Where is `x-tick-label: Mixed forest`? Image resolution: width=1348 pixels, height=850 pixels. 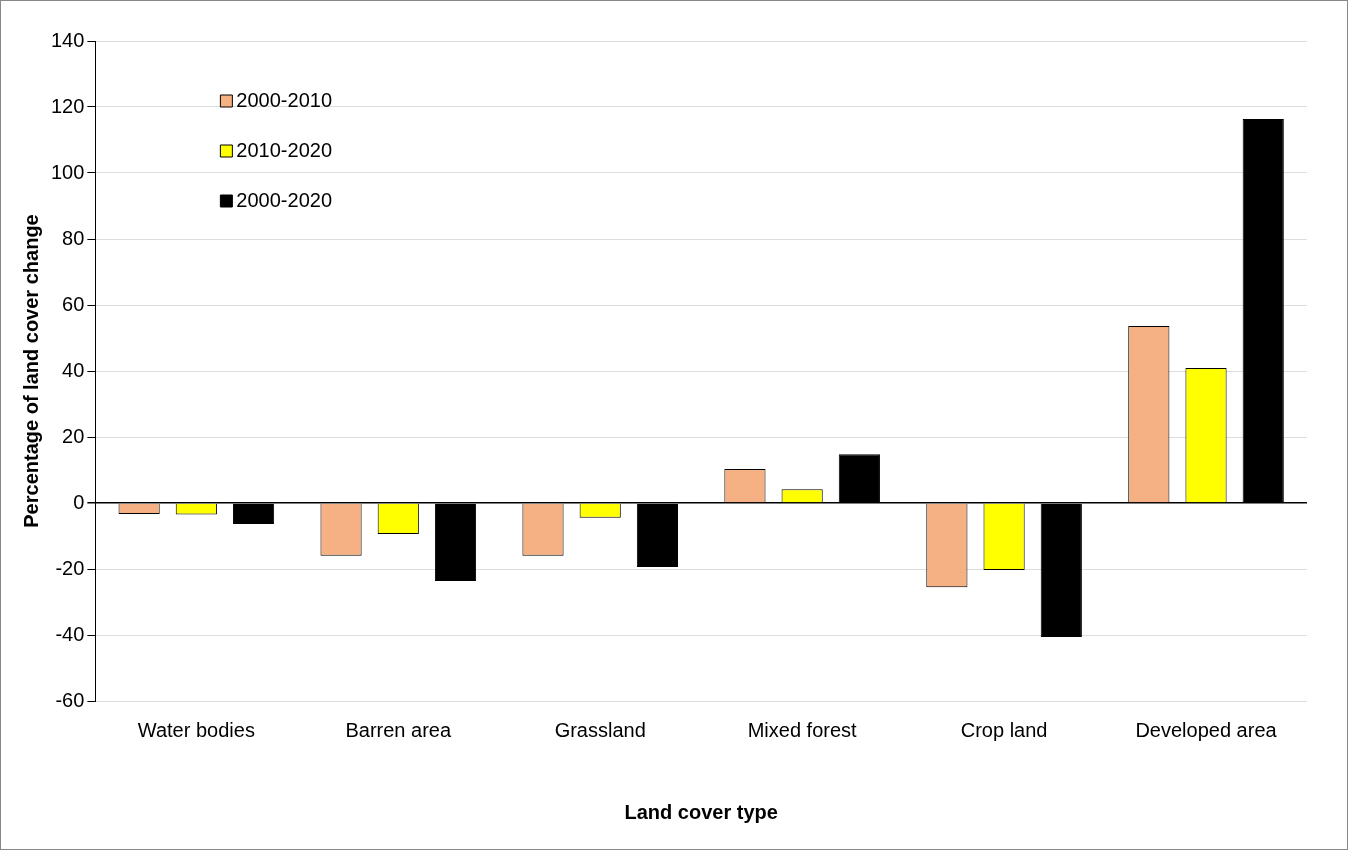
x-tick-label: Mixed forest is located at coordinates (802, 729).